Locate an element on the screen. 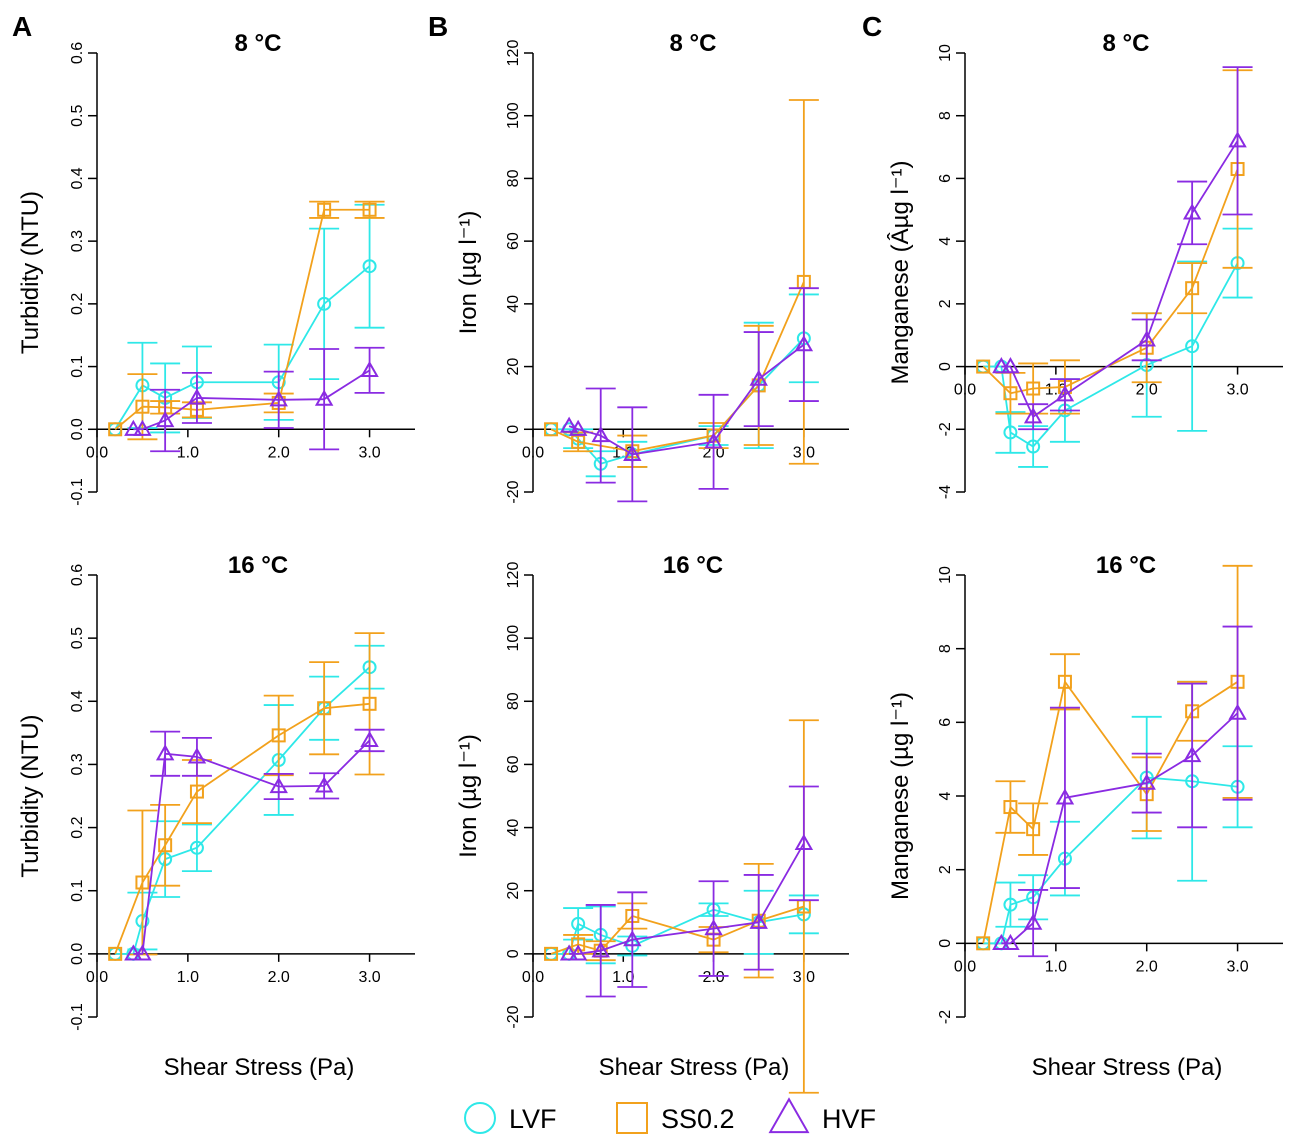  panel-letter: C is located at coordinates (872, 26).